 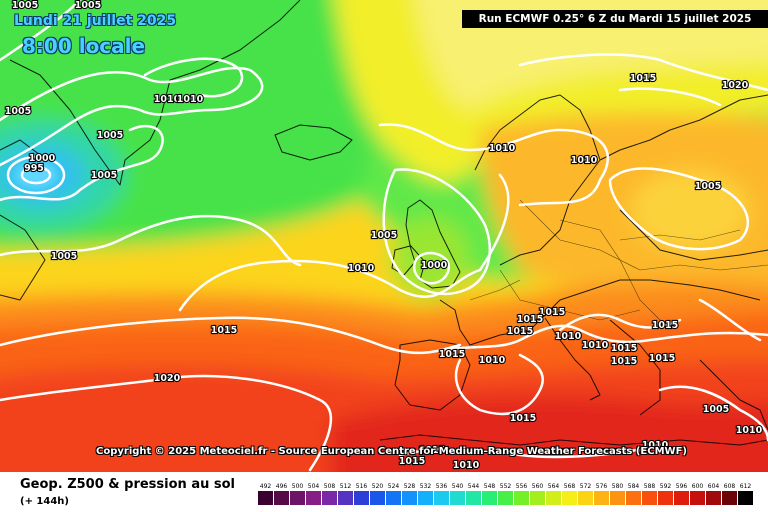 What do you see at coordinates (394, 486) in the screenshot?
I see `scale-label: 524` at bounding box center [394, 486].